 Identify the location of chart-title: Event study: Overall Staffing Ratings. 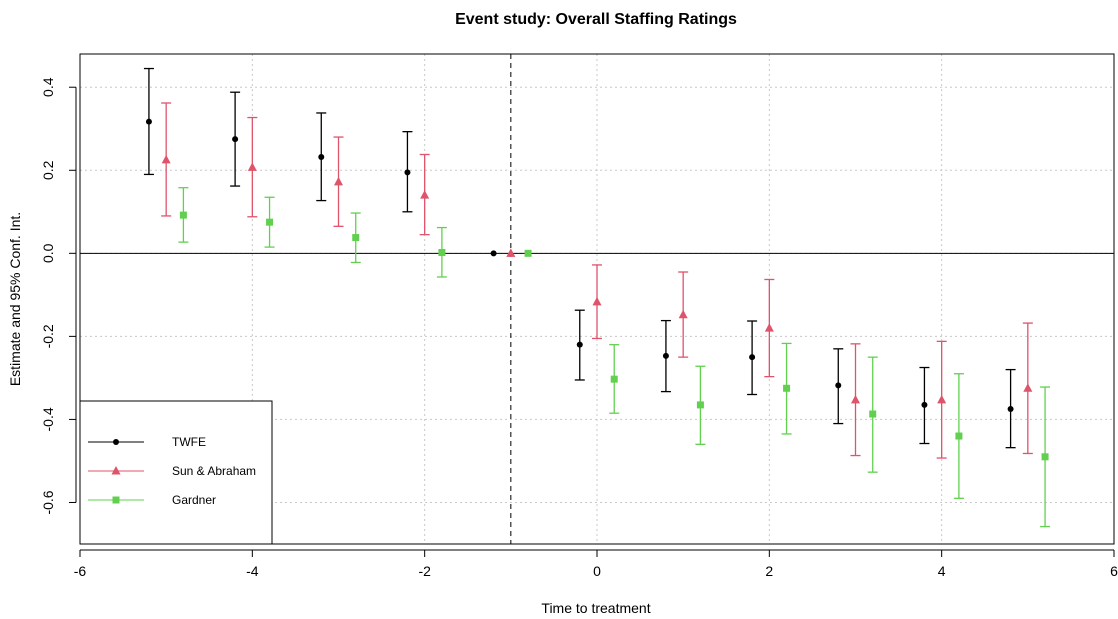
(596, 19).